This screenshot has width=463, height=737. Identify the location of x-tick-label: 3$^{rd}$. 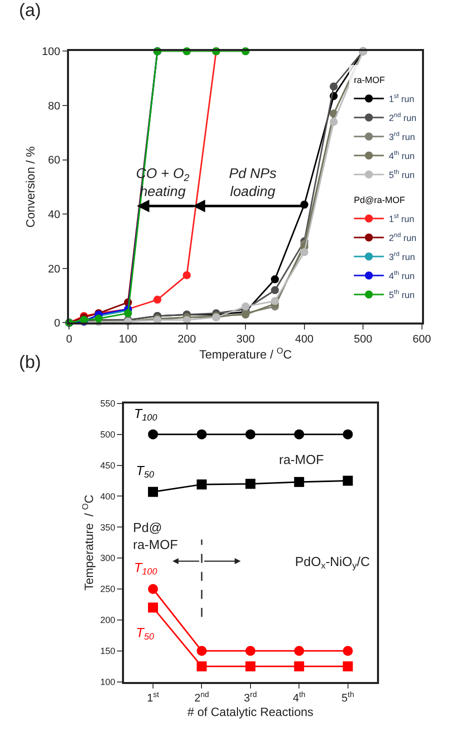
(250, 697).